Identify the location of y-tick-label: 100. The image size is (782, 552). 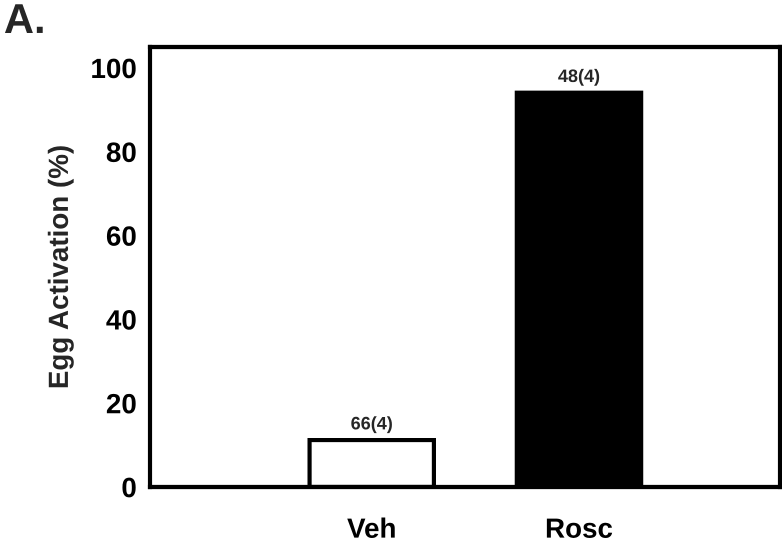
(114, 68).